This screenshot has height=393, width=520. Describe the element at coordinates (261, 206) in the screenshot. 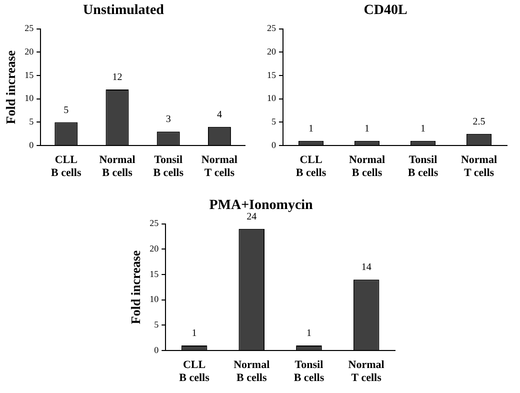

I see `chart-title: PMA+Ionomycin` at that location.